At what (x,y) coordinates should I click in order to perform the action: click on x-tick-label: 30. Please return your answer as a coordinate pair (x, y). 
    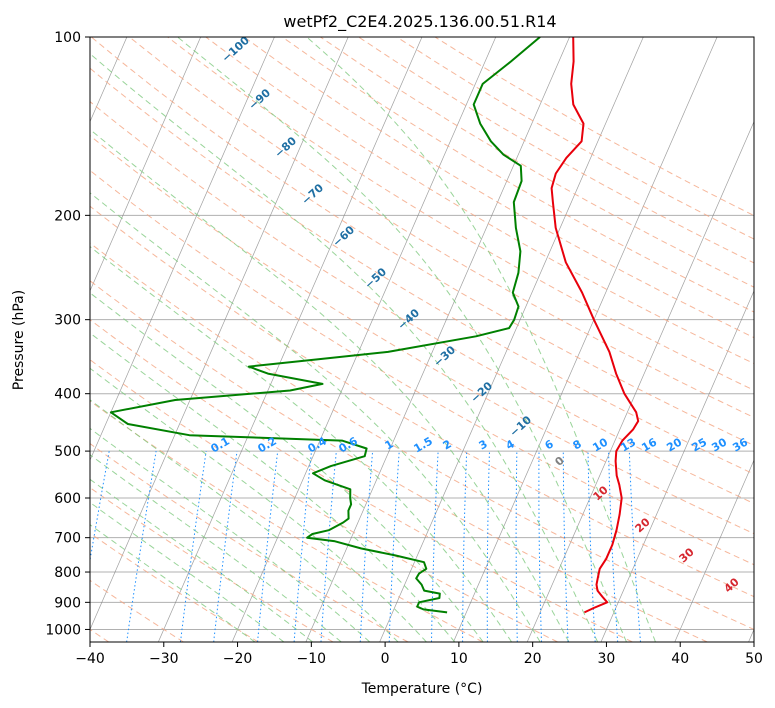
    Looking at the image, I should click on (607, 659).